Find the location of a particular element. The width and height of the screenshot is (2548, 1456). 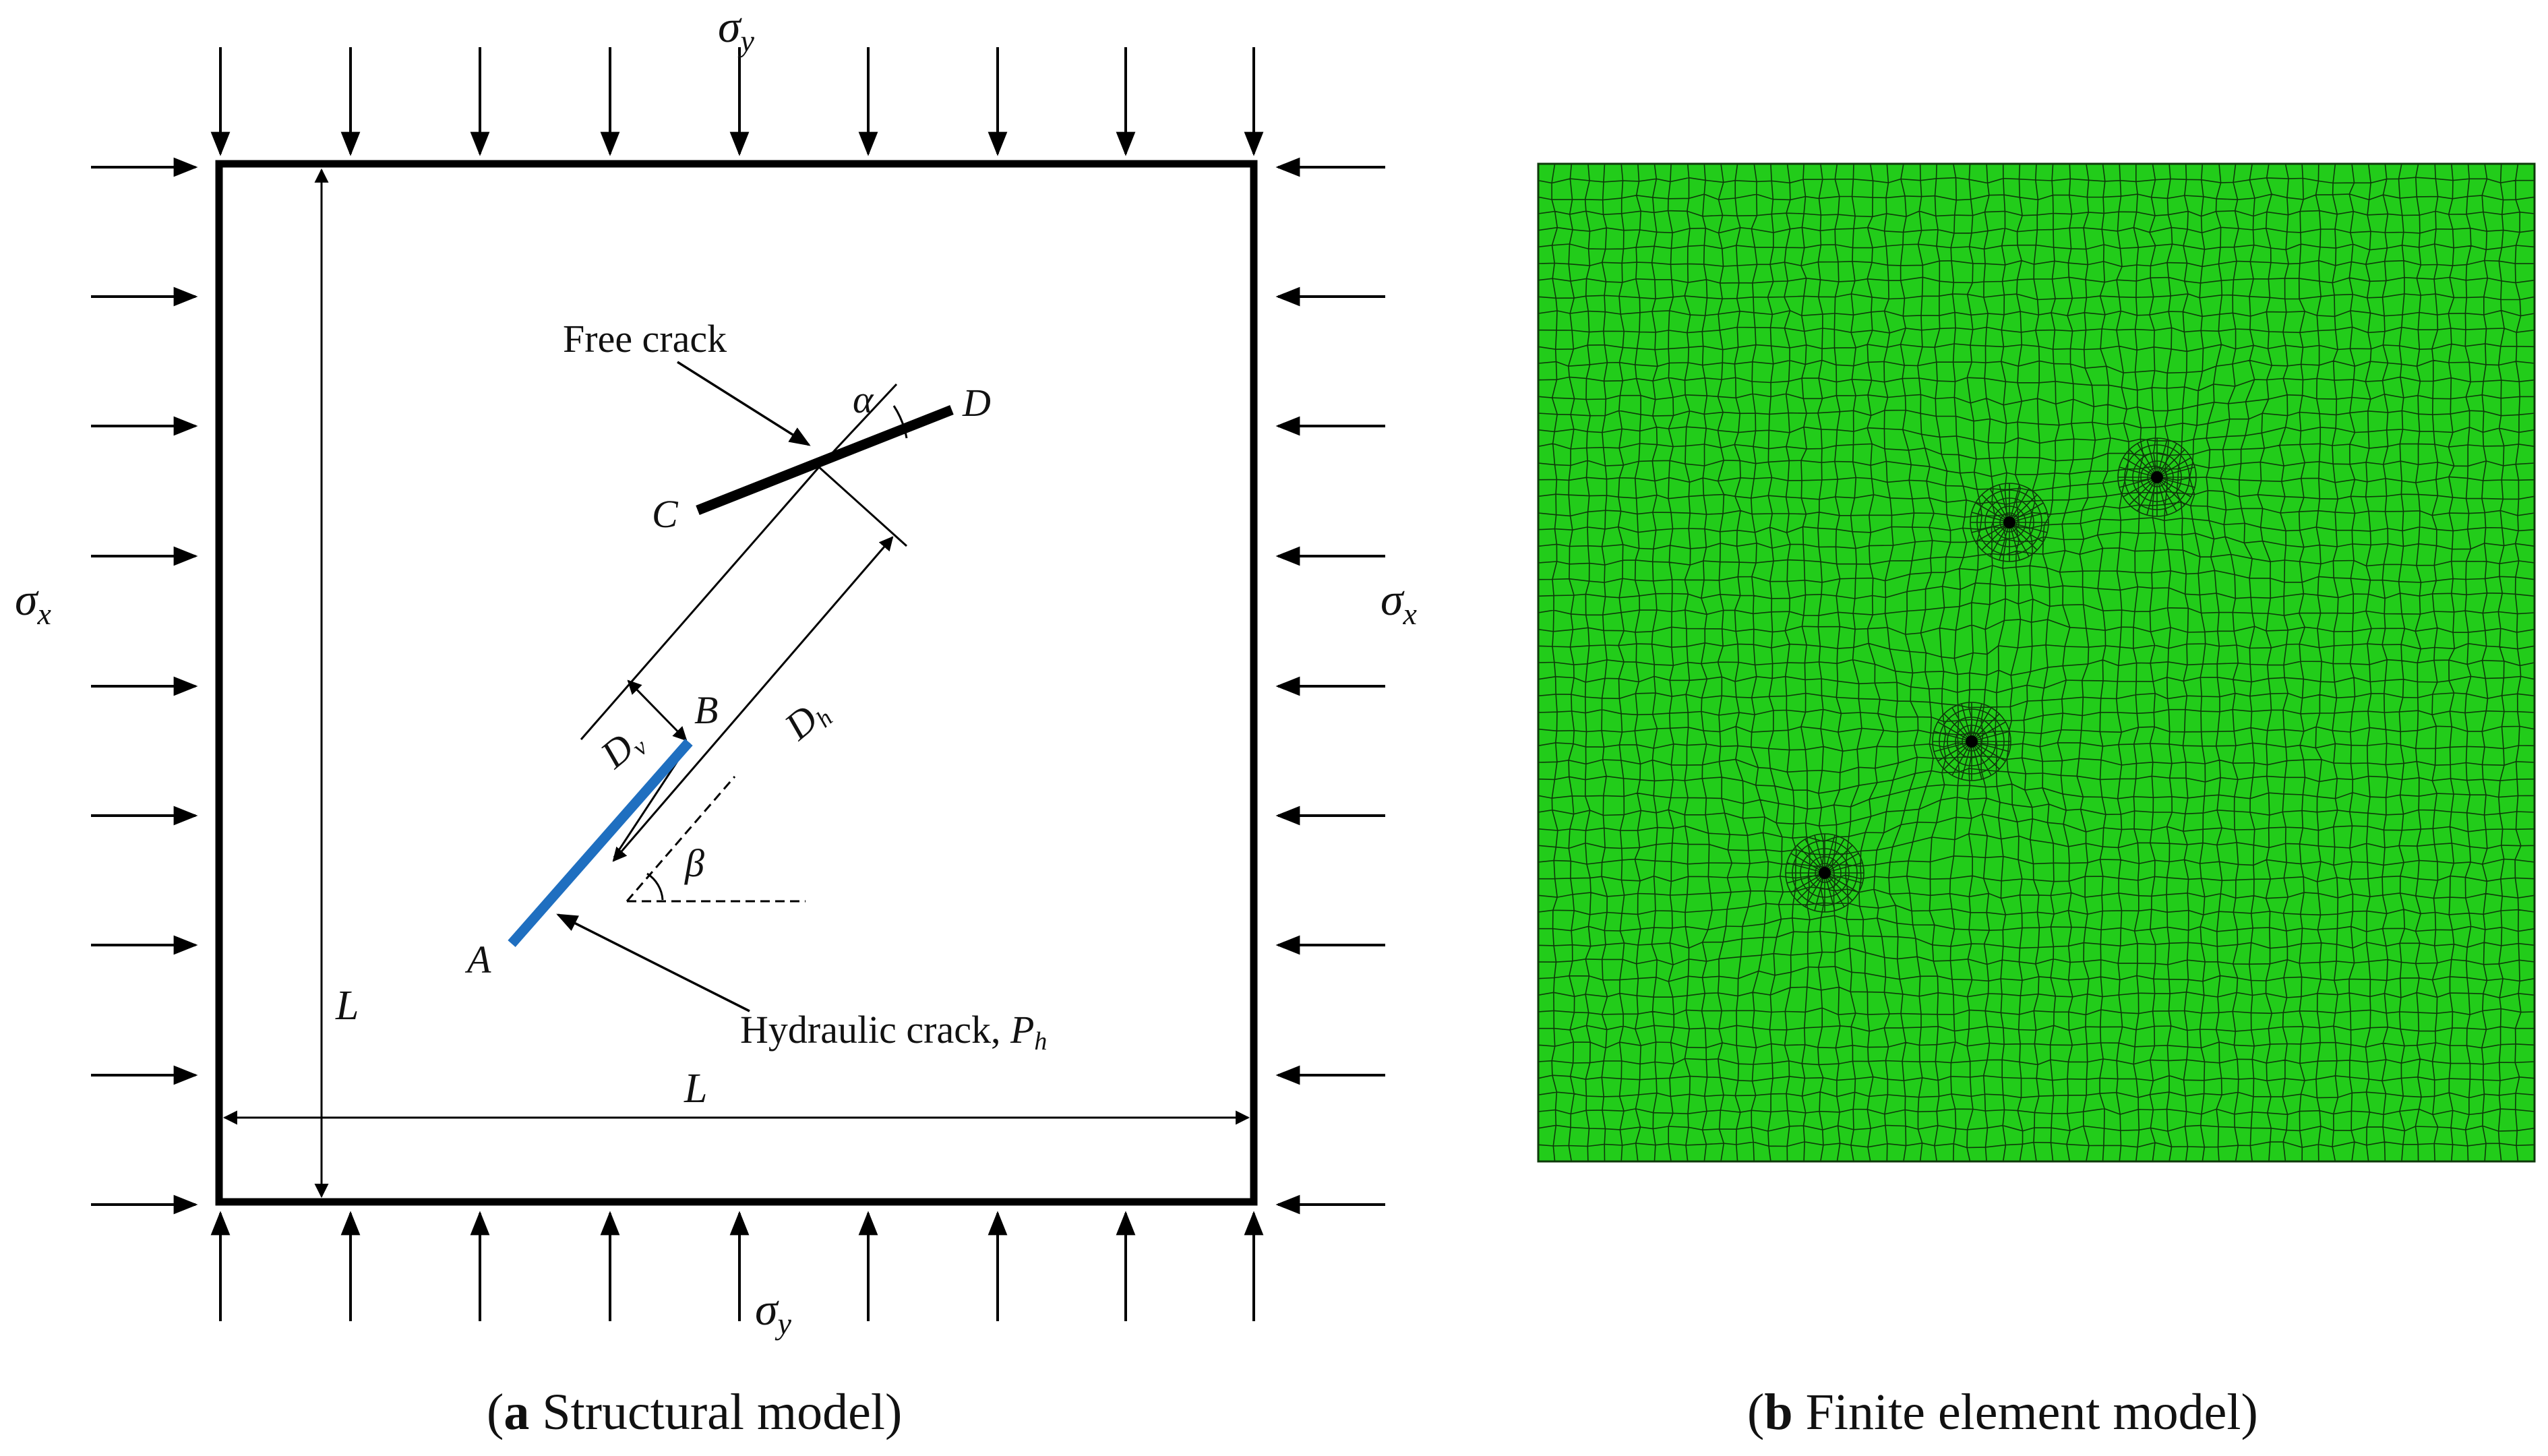

caption-finite-element-model: (b Finite element model) is located at coordinates (2002, 1412).